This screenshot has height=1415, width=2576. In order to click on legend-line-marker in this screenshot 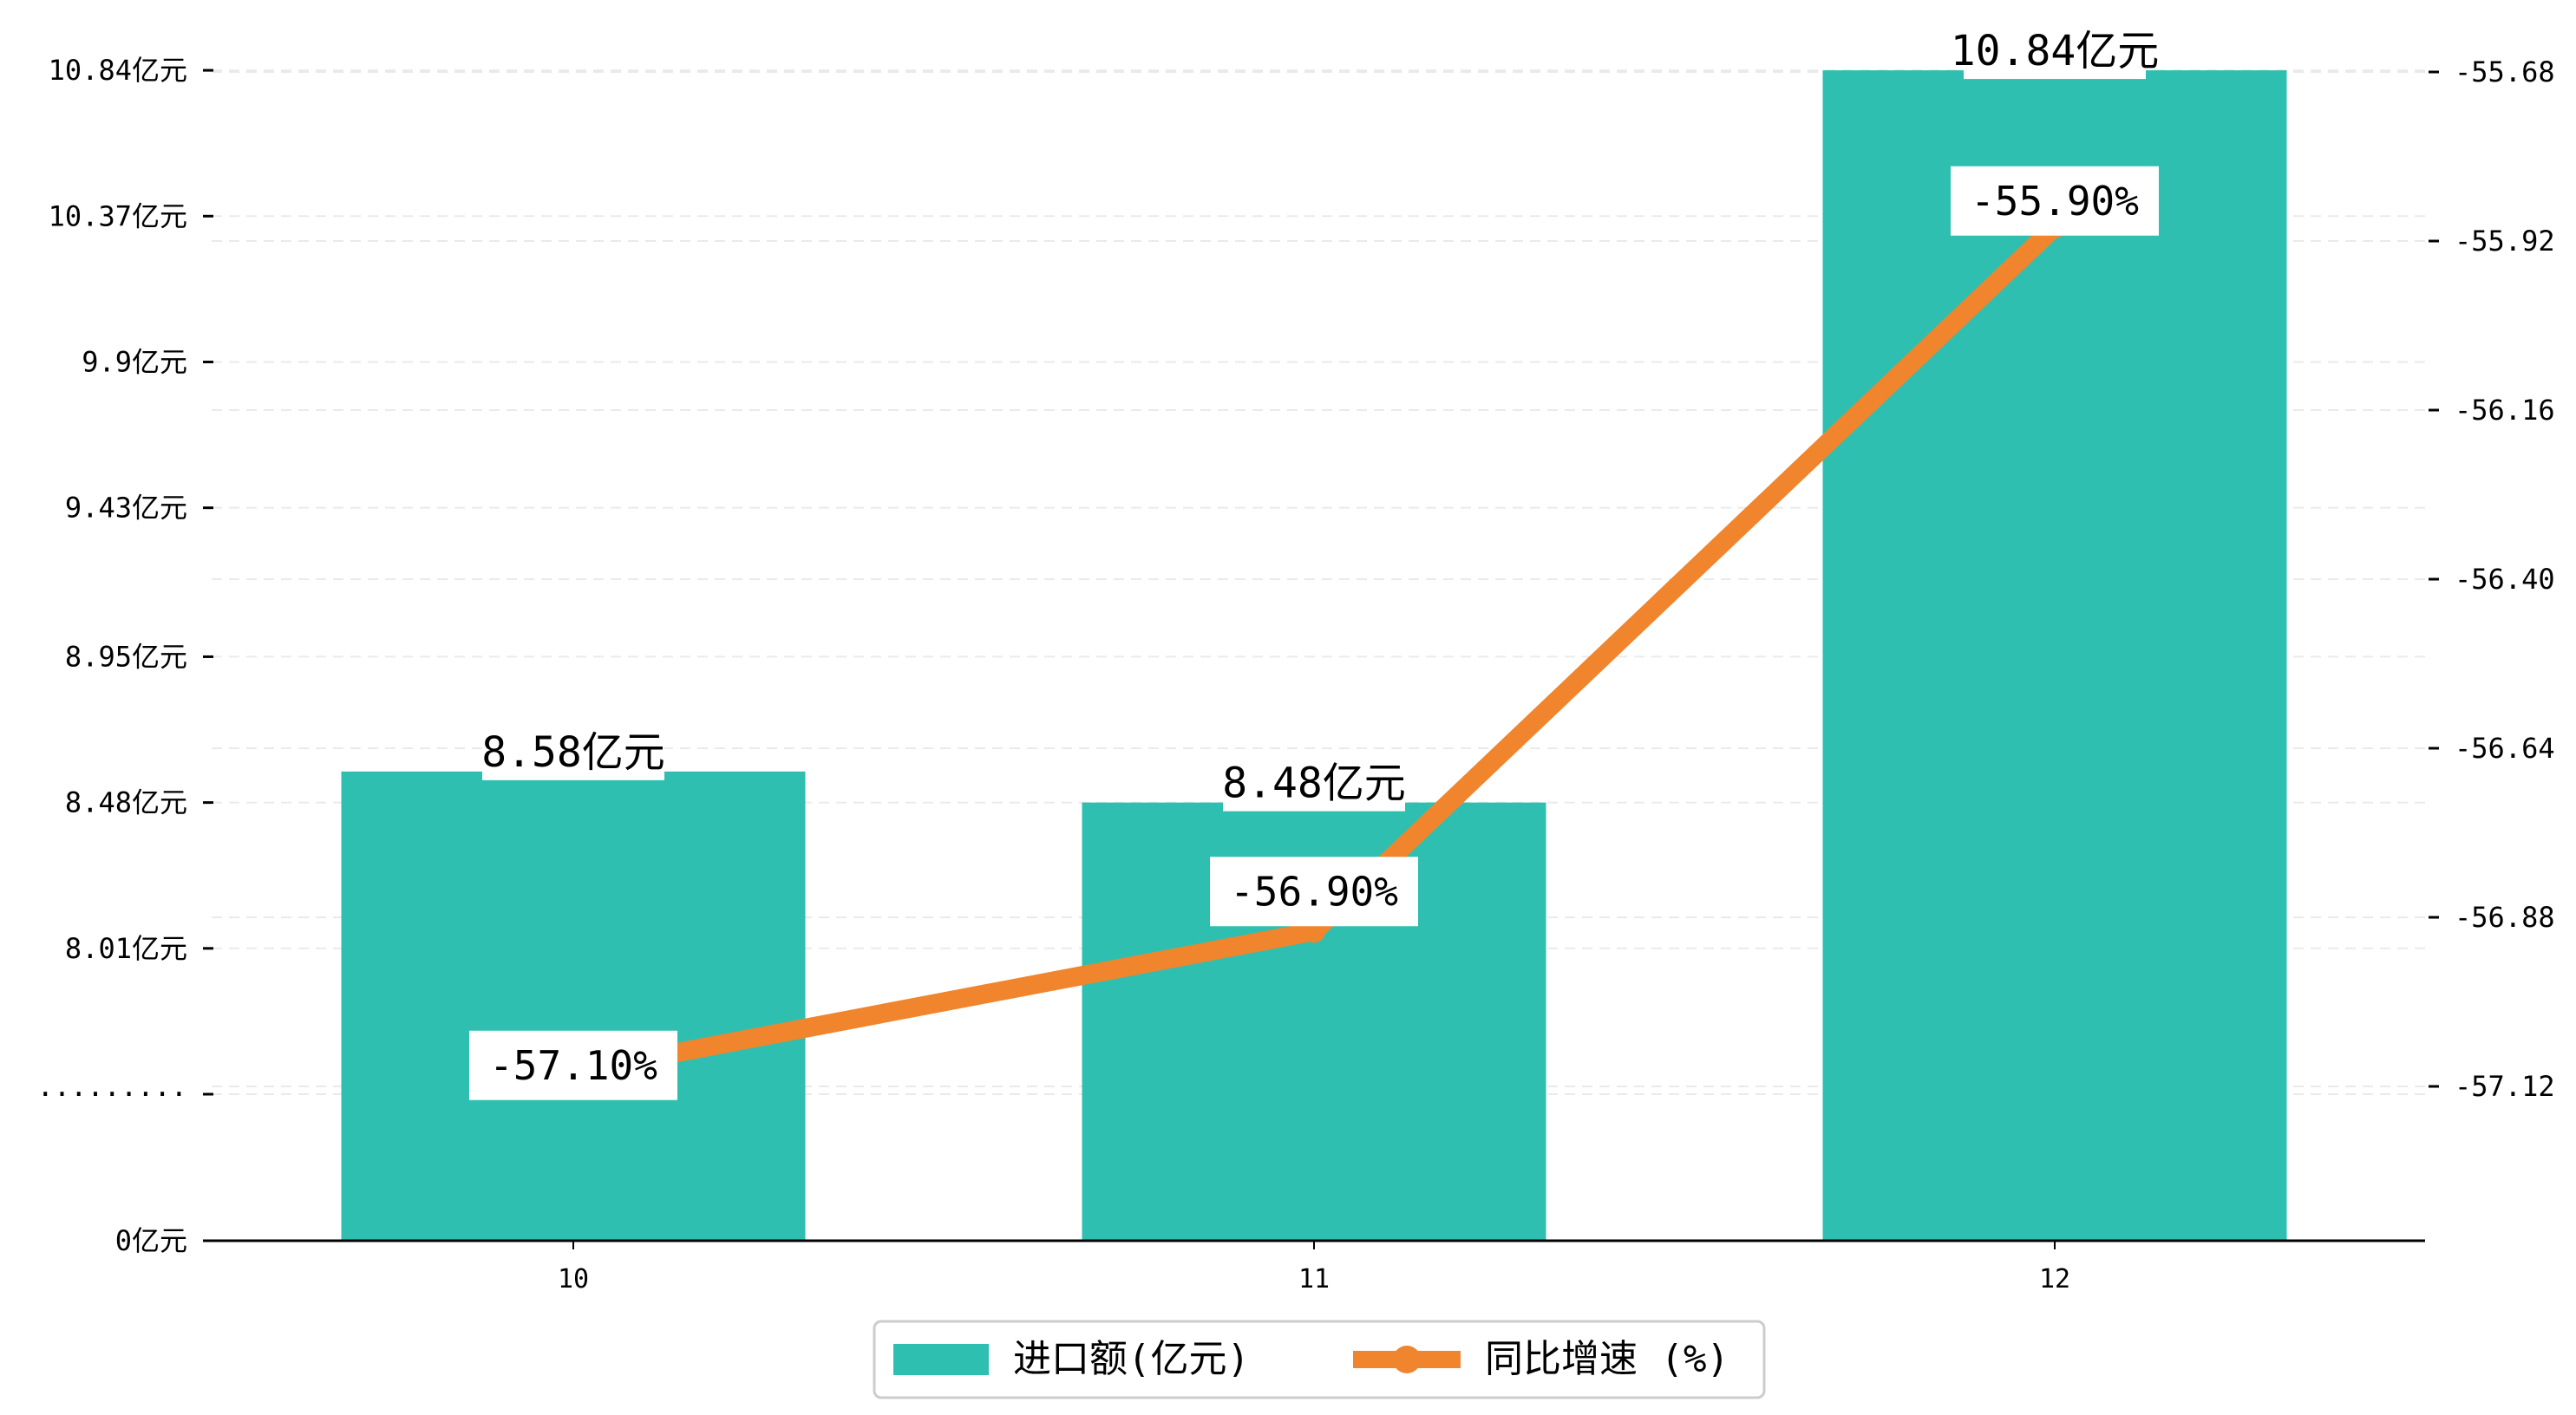, I will do `click(1407, 1359)`.